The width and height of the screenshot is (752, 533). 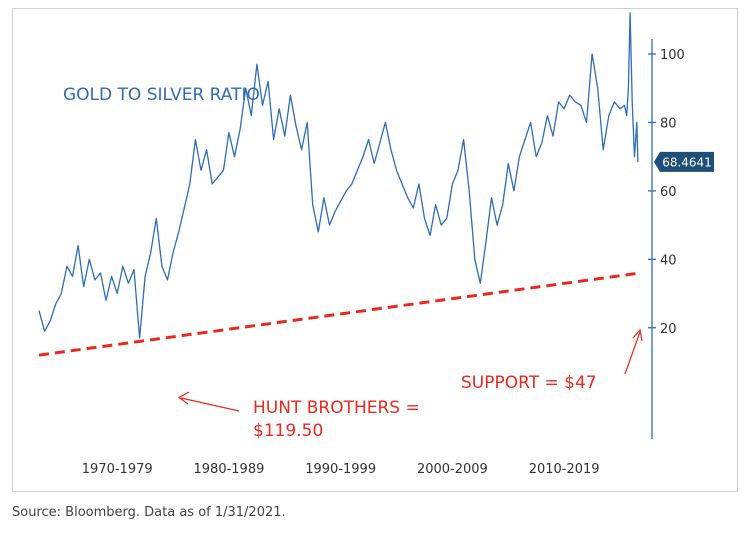 What do you see at coordinates (564, 469) in the screenshot?
I see `x-tick-label: 2010-2019` at bounding box center [564, 469].